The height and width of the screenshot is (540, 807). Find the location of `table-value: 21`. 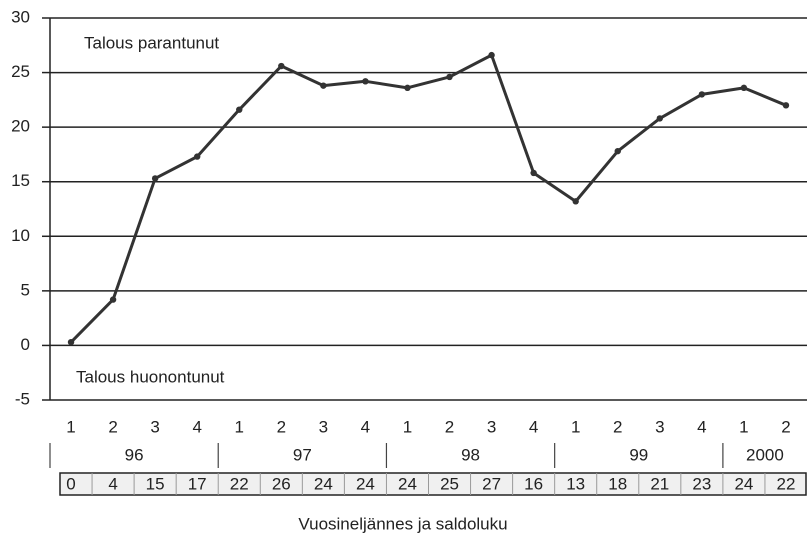

table-value: 21 is located at coordinates (659, 483).